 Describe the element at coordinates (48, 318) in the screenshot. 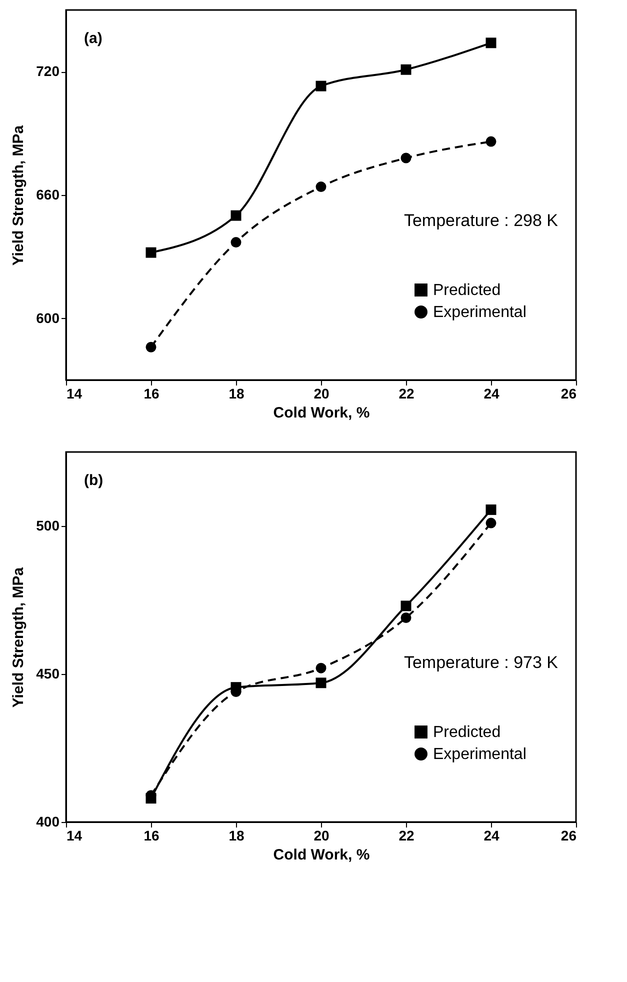

I see `y-tick-label: 600` at that location.